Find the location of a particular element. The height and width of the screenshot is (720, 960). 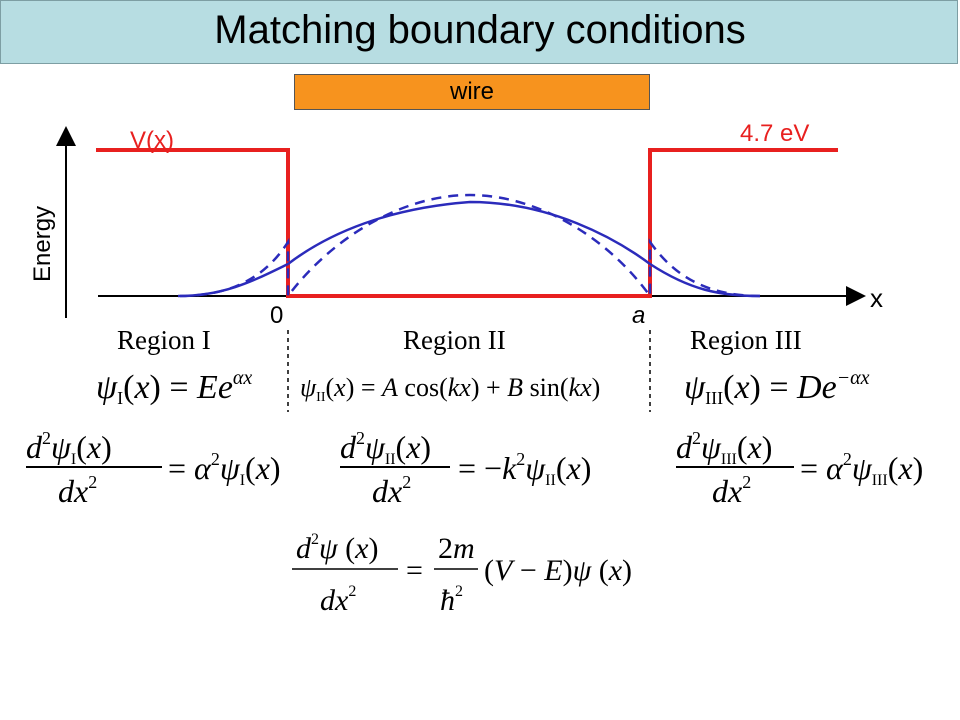

svg-text: d2ψ (x) is located at coordinates (337, 548).